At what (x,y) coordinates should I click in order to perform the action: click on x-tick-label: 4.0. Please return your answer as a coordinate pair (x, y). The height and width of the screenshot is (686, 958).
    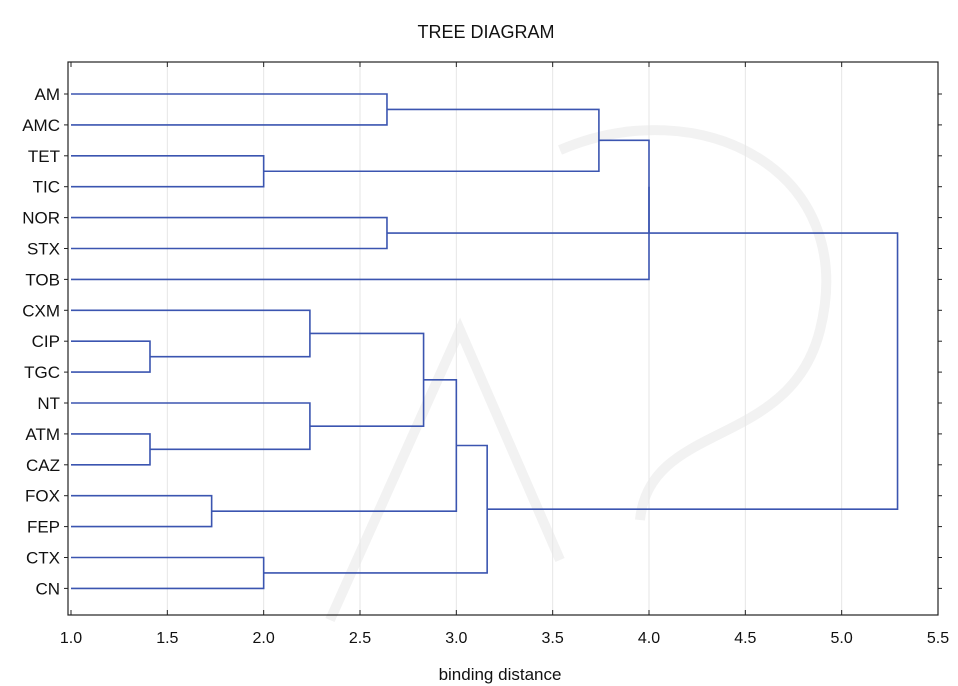
    Looking at the image, I should click on (649, 638).